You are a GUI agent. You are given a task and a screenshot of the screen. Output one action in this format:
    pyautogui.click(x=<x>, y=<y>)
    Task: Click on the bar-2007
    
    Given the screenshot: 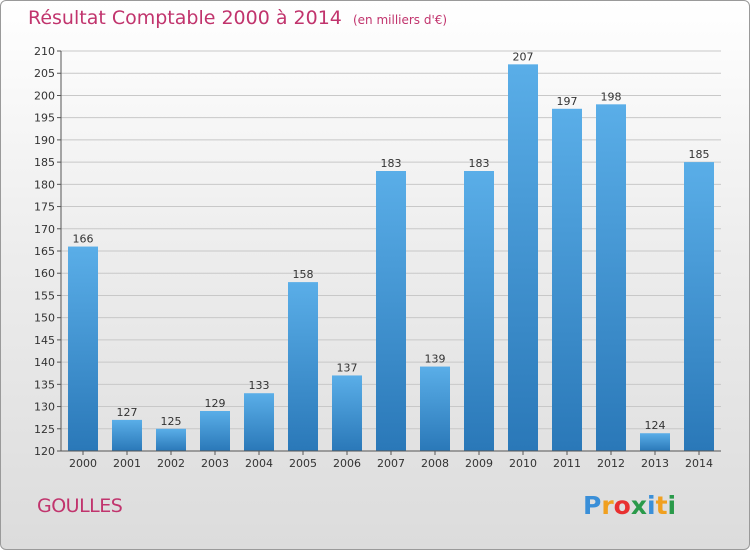 What is the action you would take?
    pyautogui.click(x=391, y=311)
    